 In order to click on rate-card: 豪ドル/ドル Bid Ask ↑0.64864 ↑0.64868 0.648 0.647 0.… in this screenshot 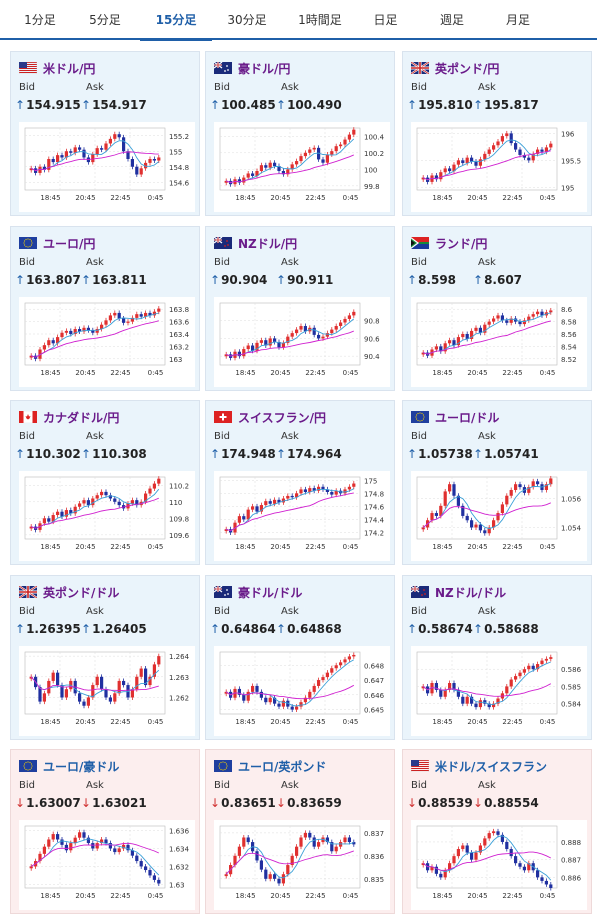, I will do `click(300, 657)`.